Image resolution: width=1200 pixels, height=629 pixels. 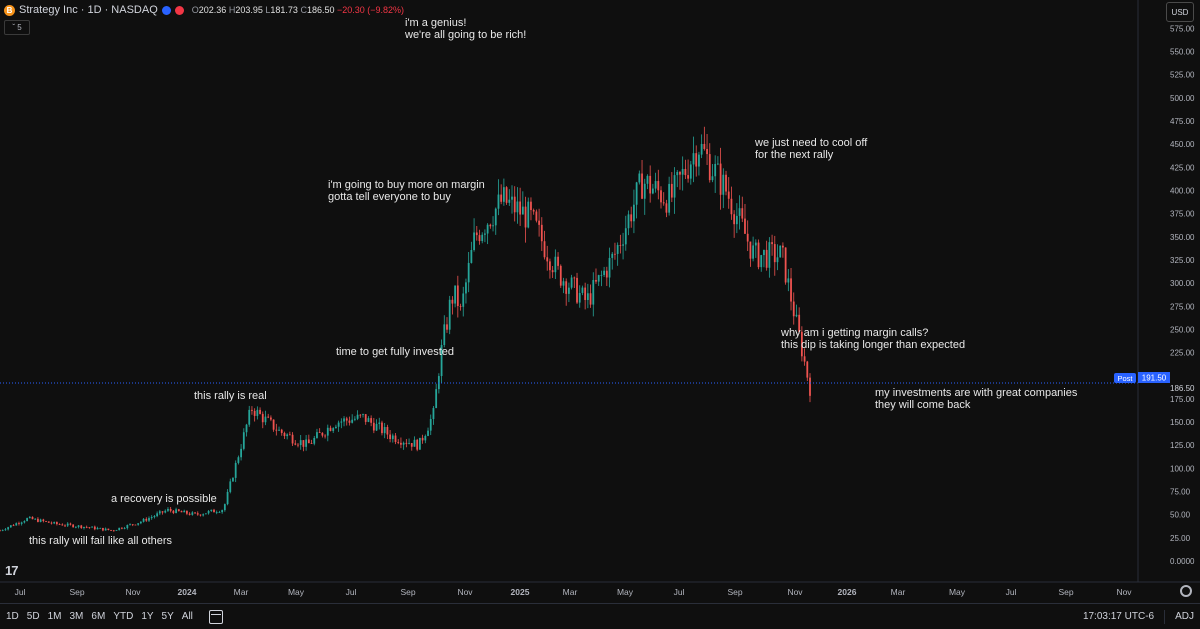 I want to click on divider, so click(x=1165, y=616).